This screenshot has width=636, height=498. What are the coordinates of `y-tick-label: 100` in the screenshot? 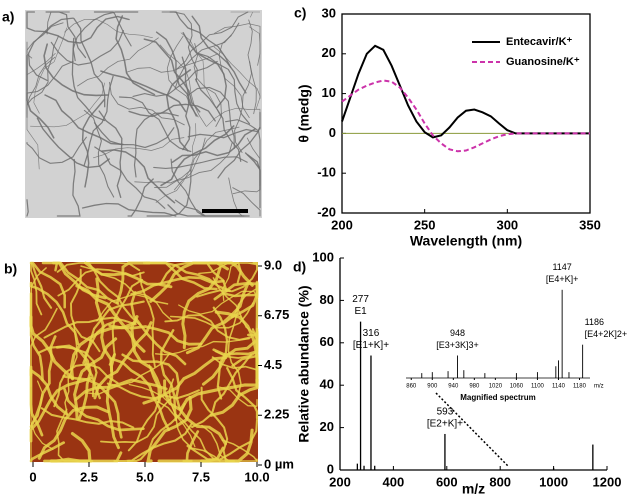 It's located at (323, 256).